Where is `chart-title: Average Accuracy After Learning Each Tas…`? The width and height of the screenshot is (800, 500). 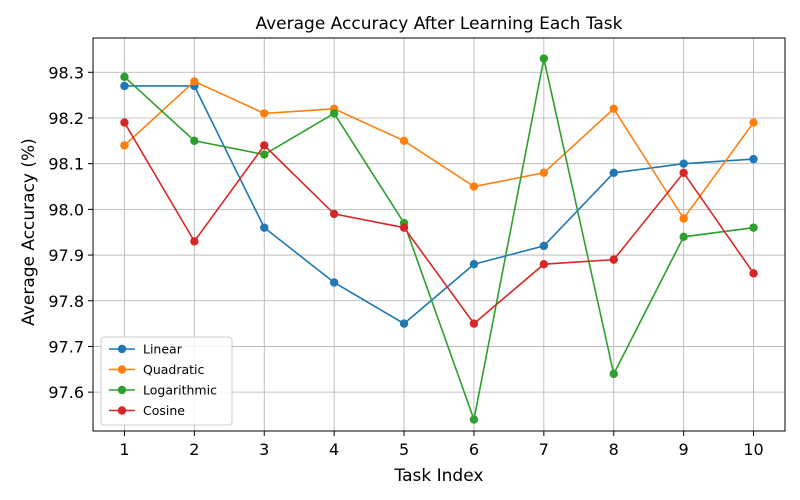
chart-title: Average Accuracy After Learning Each Tas… is located at coordinates (438, 24).